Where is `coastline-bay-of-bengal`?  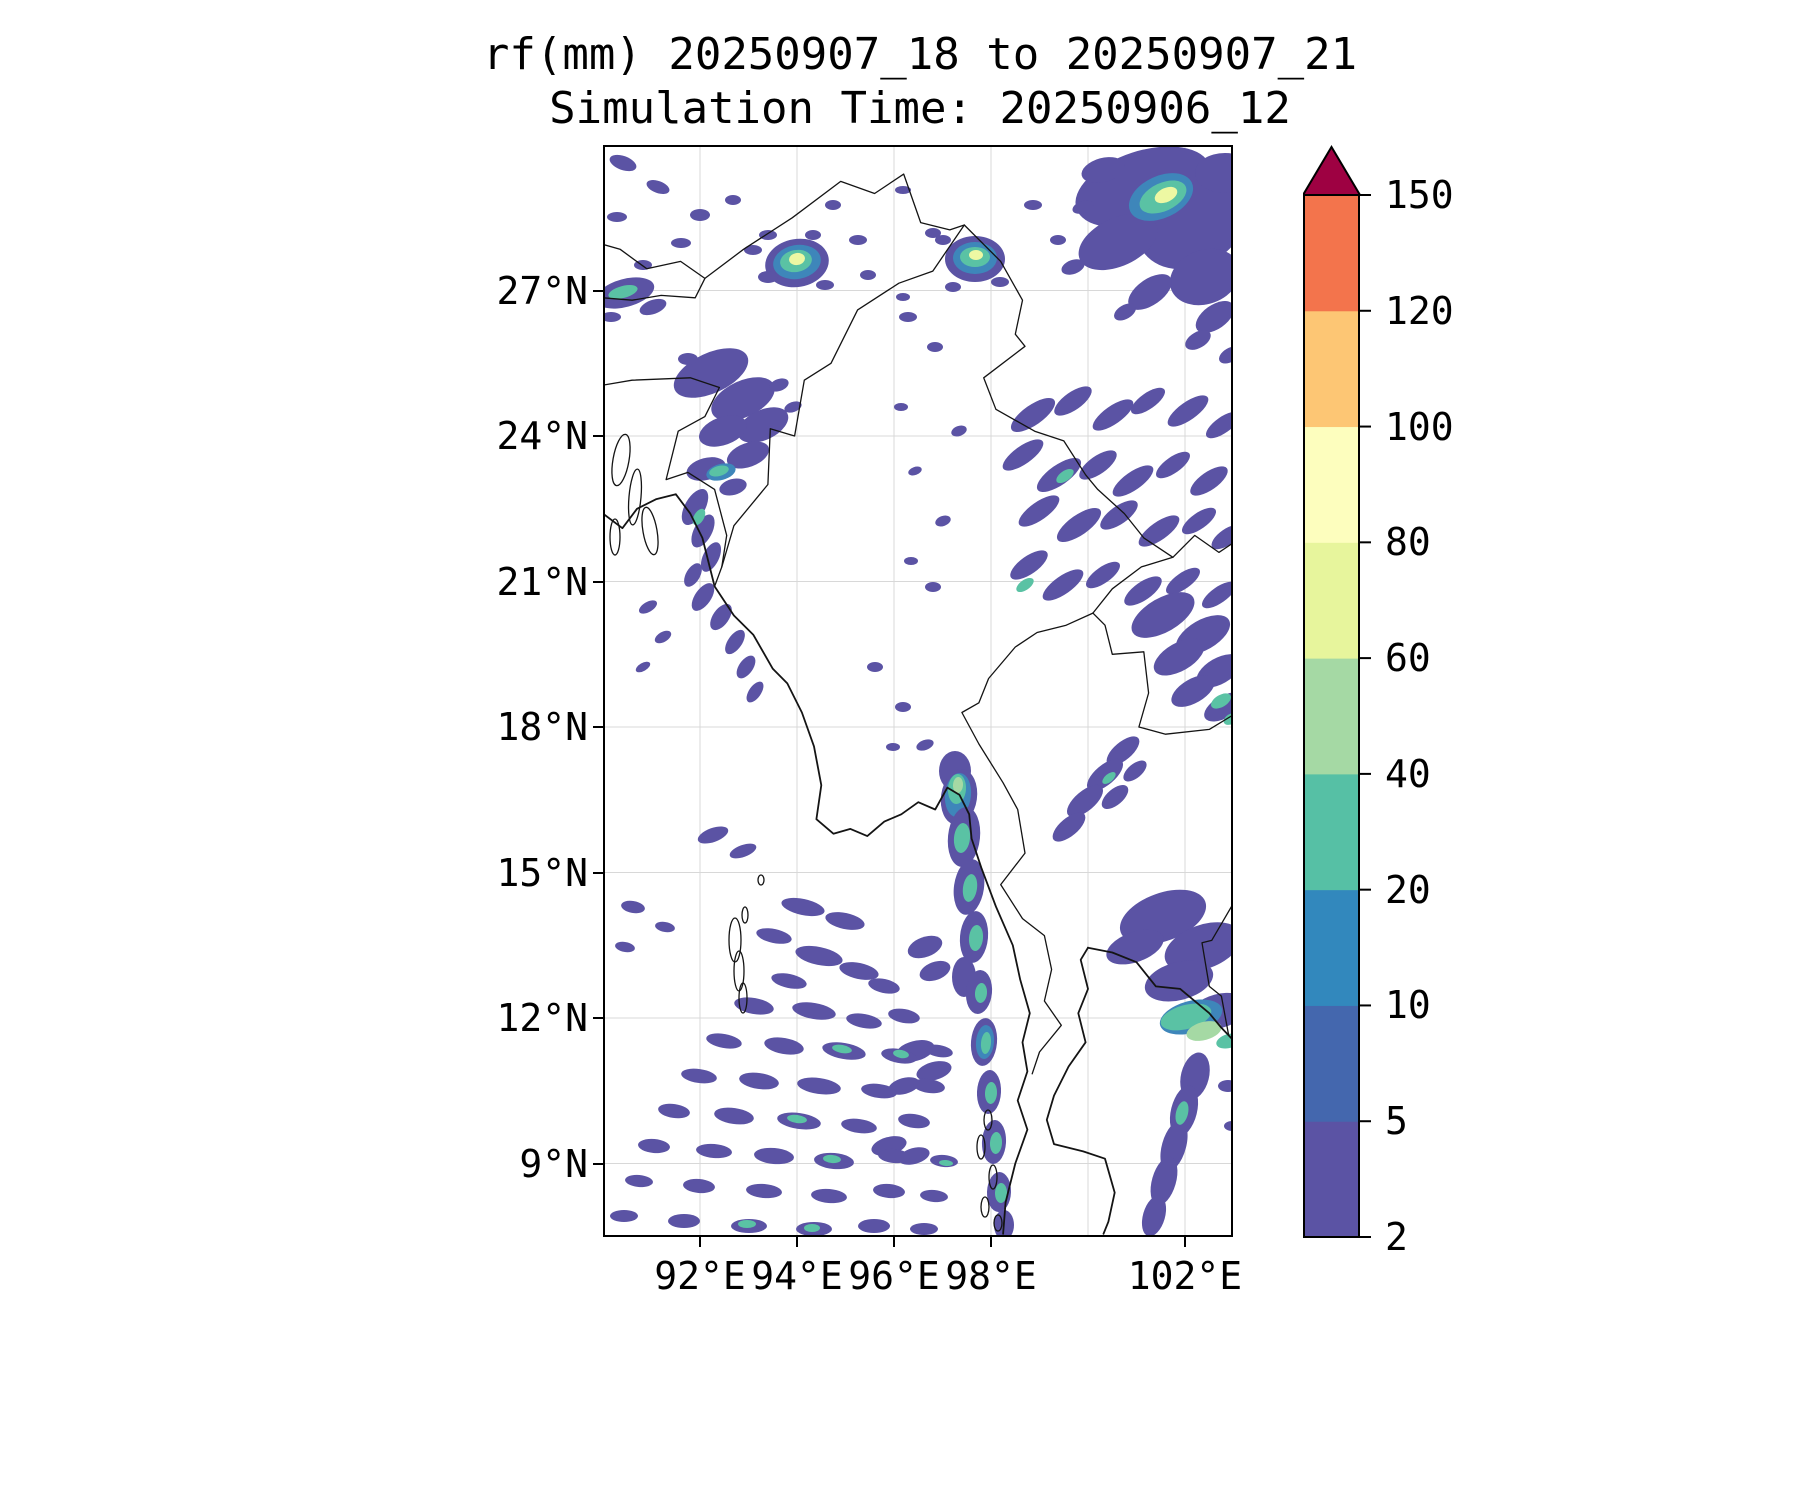
coastline-bay-of-bengal is located at coordinates (816, 864).